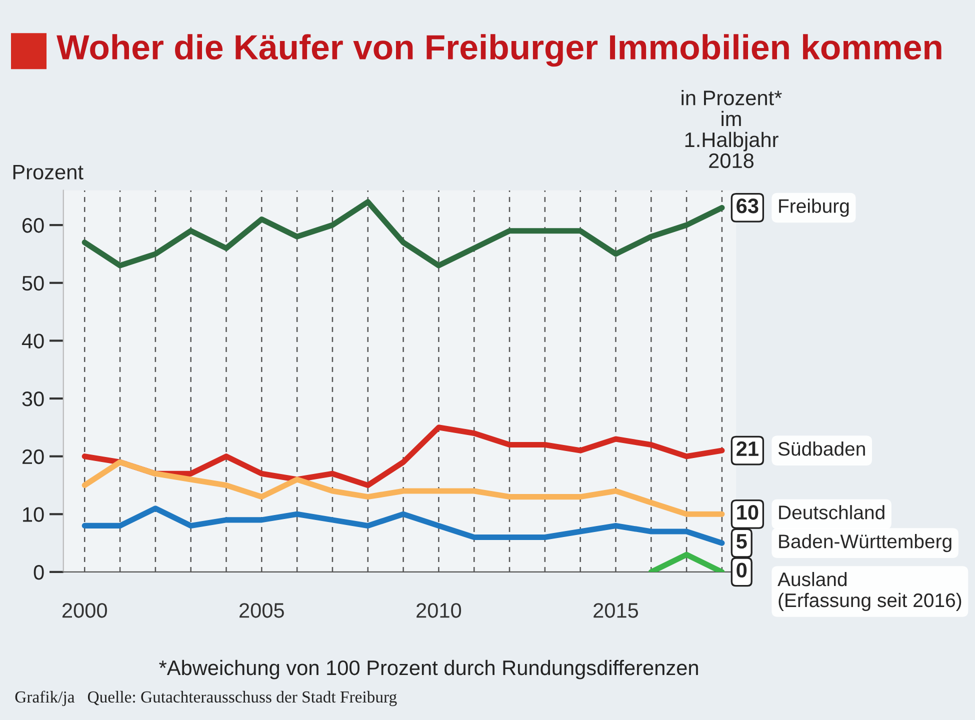 The image size is (975, 720). I want to click on chart-title: Woher die Käufer von Freiburger Immobilien kommen, so click(499, 50).